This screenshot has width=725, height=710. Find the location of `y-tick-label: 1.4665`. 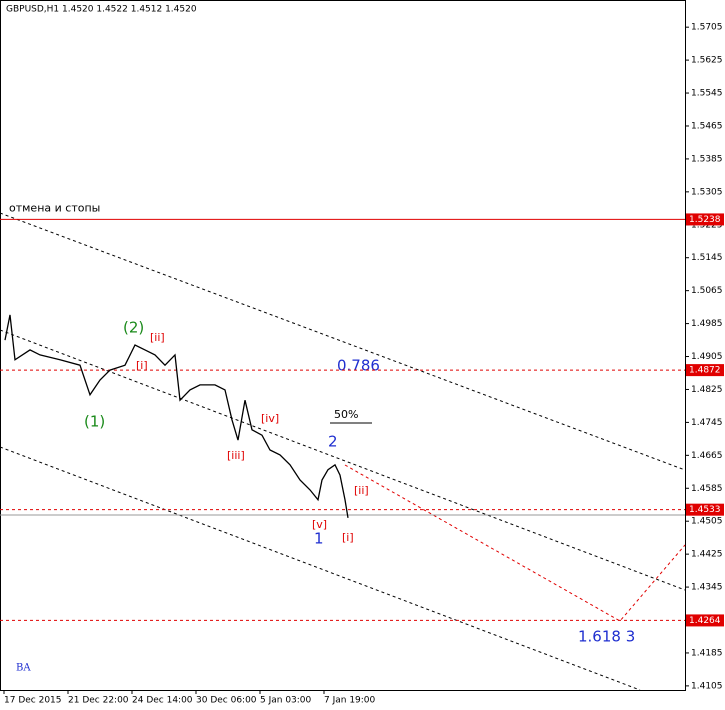

y-tick-label: 1.4665 is located at coordinates (707, 456).